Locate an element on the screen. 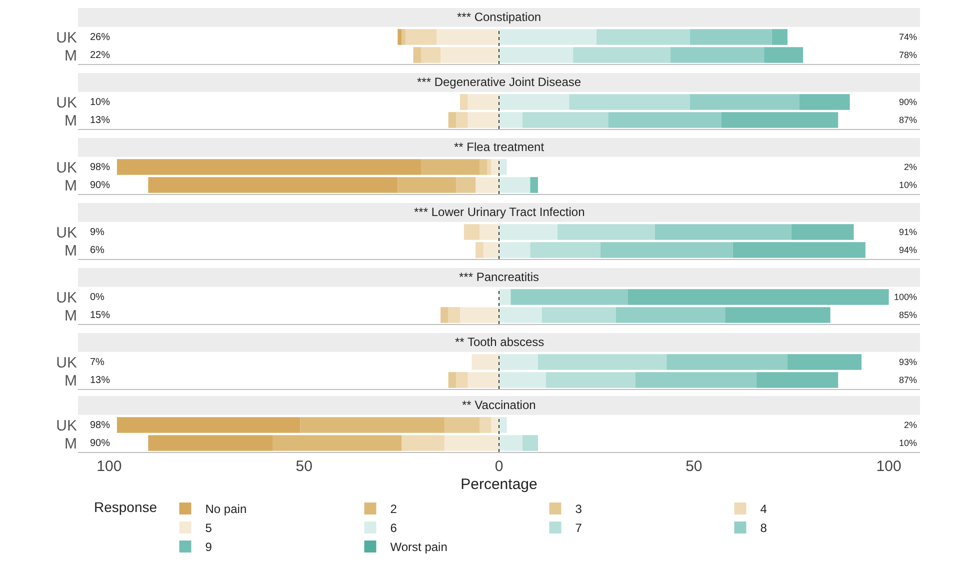 Image resolution: width=958 pixels, height=561 pixels. chart-title: *** Degenerative Joint Disease is located at coordinates (499, 82).